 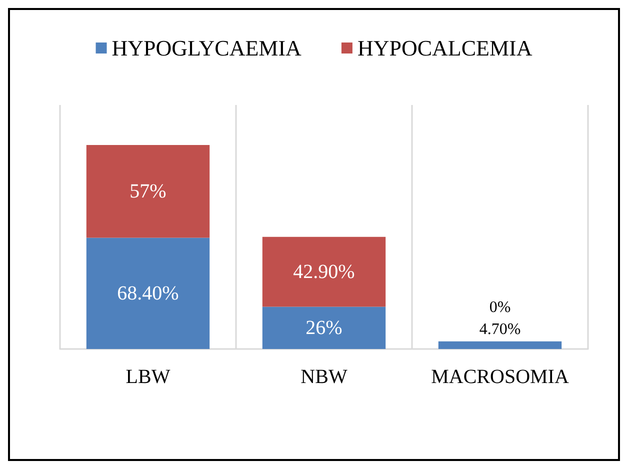 What do you see at coordinates (324, 377) in the screenshot?
I see `x-tick-label: NBW` at bounding box center [324, 377].